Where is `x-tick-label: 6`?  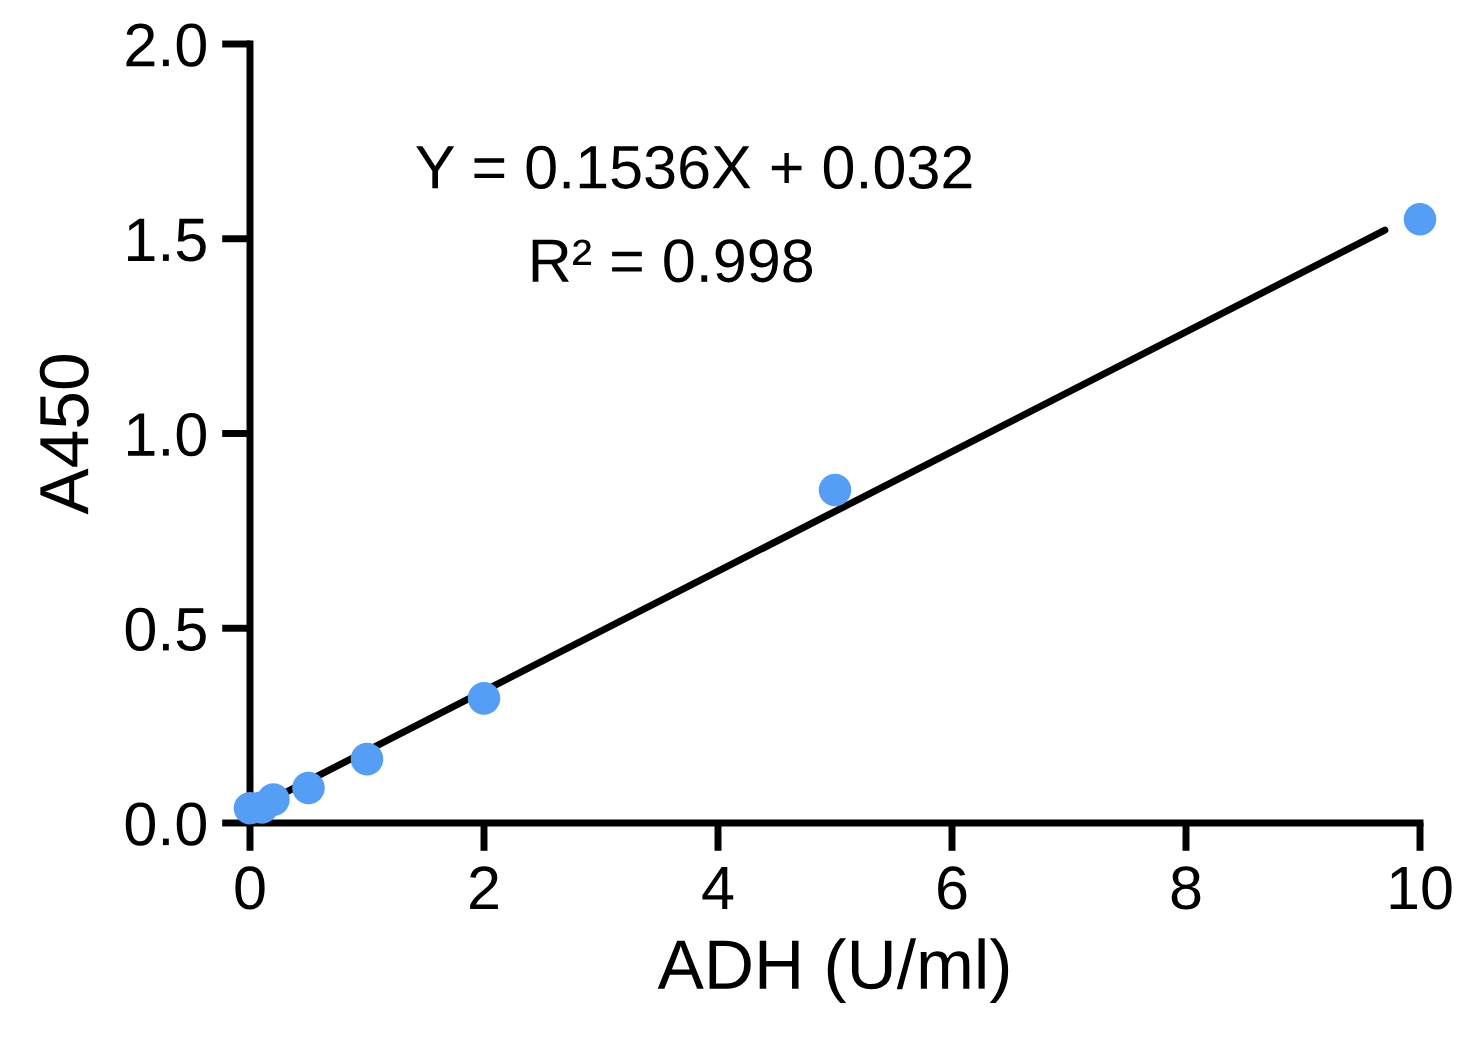
x-tick-label: 6 is located at coordinates (952, 888).